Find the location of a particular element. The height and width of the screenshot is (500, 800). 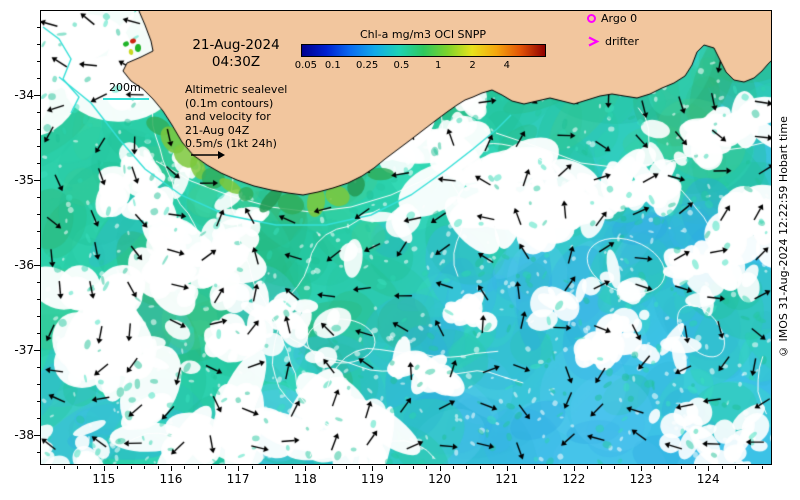

y-tick-label: -36 is located at coordinates (24, 265).